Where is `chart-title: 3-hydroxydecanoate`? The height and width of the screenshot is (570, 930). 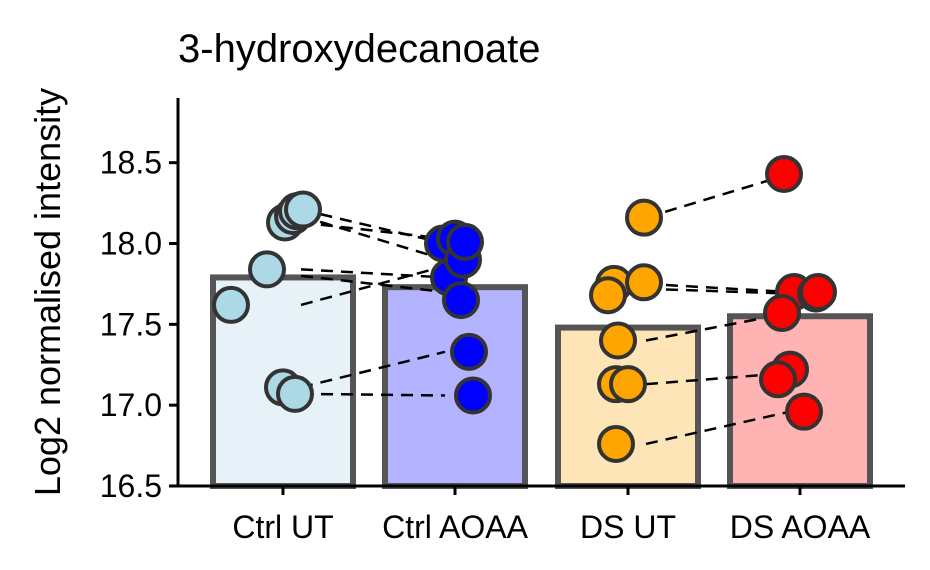
chart-title: 3-hydroxydecanoate is located at coordinates (359, 49).